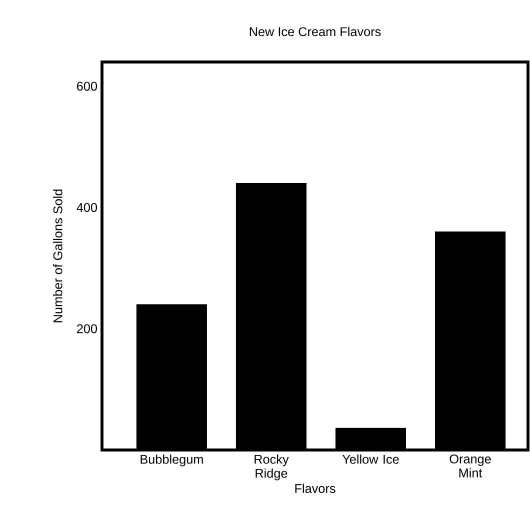  What do you see at coordinates (171, 460) in the screenshot?
I see `x-tick-label: Bubblegum` at bounding box center [171, 460].